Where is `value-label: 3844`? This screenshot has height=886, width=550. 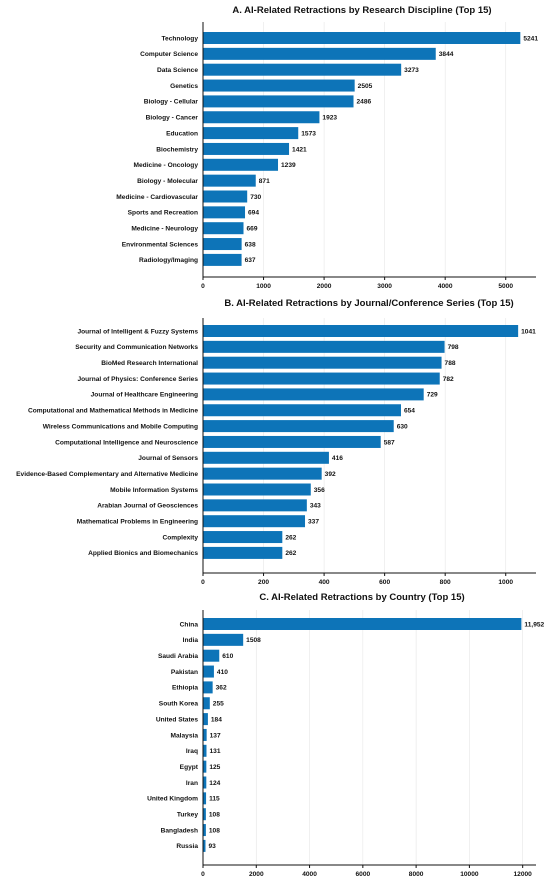
value-label: 3844 is located at coordinates (446, 54).